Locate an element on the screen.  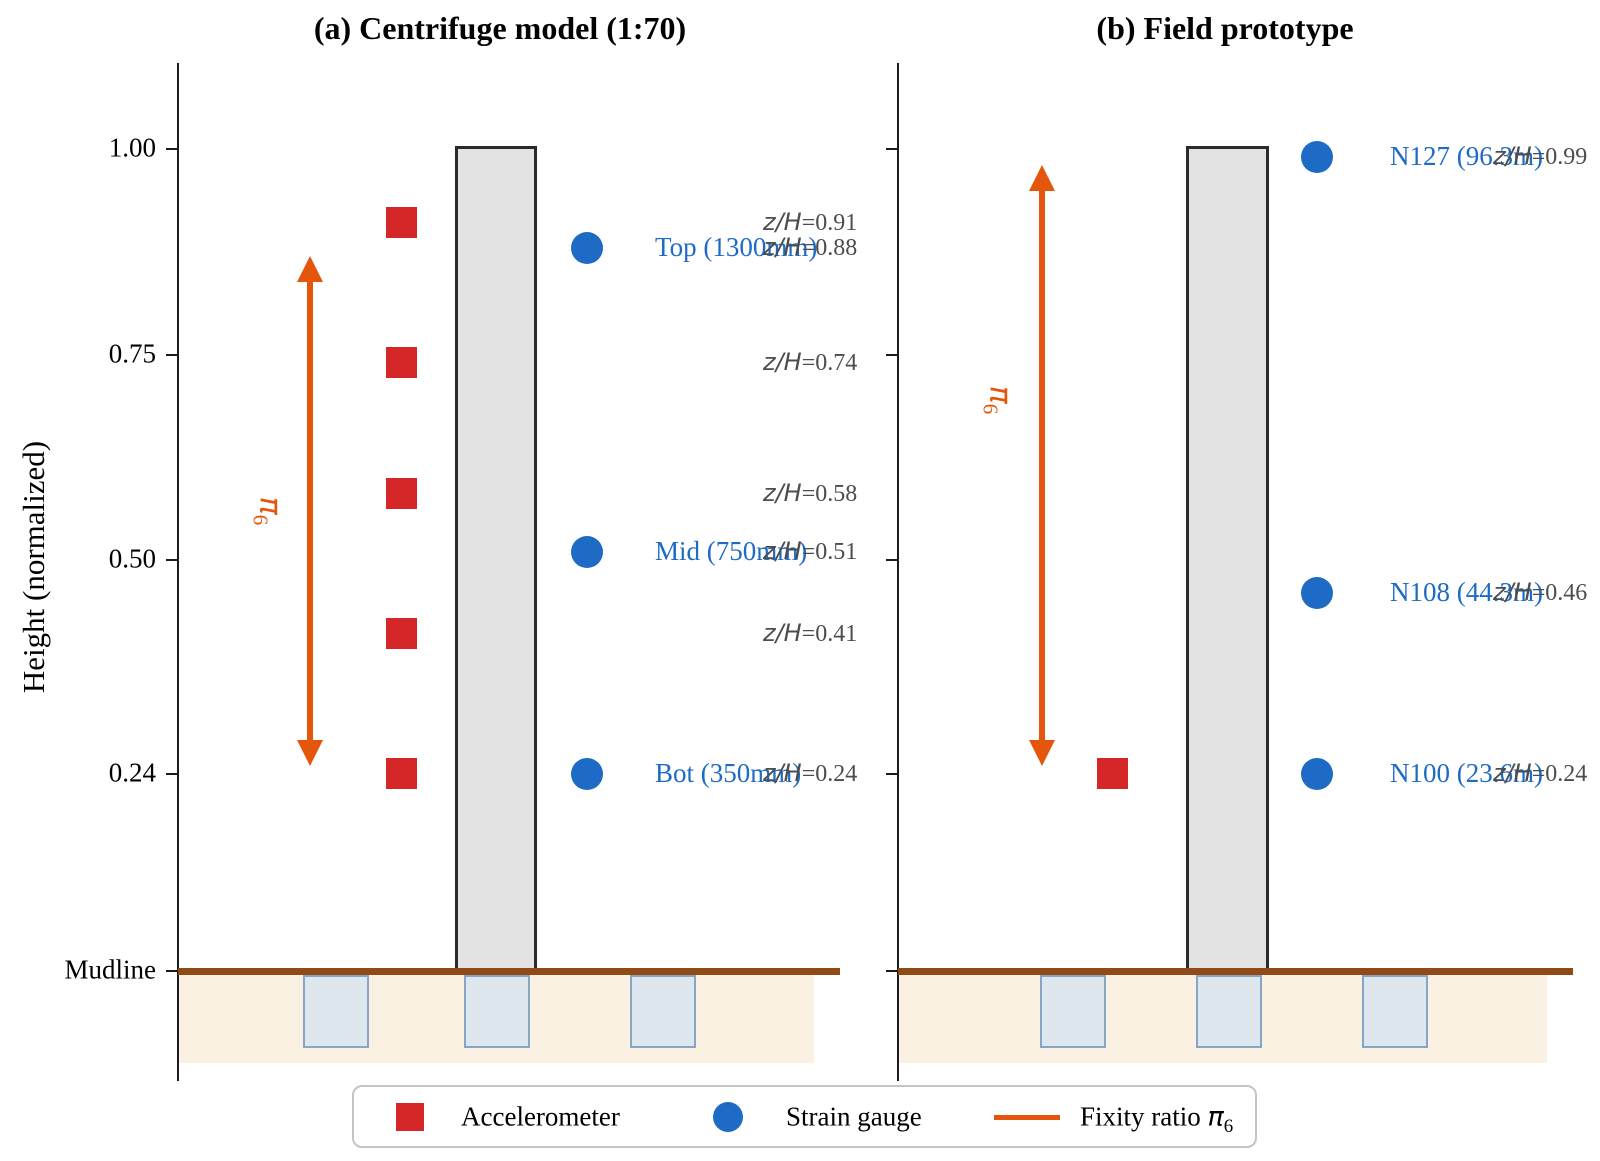
zh-annotation: z/H=0.74 is located at coordinates (810, 362).